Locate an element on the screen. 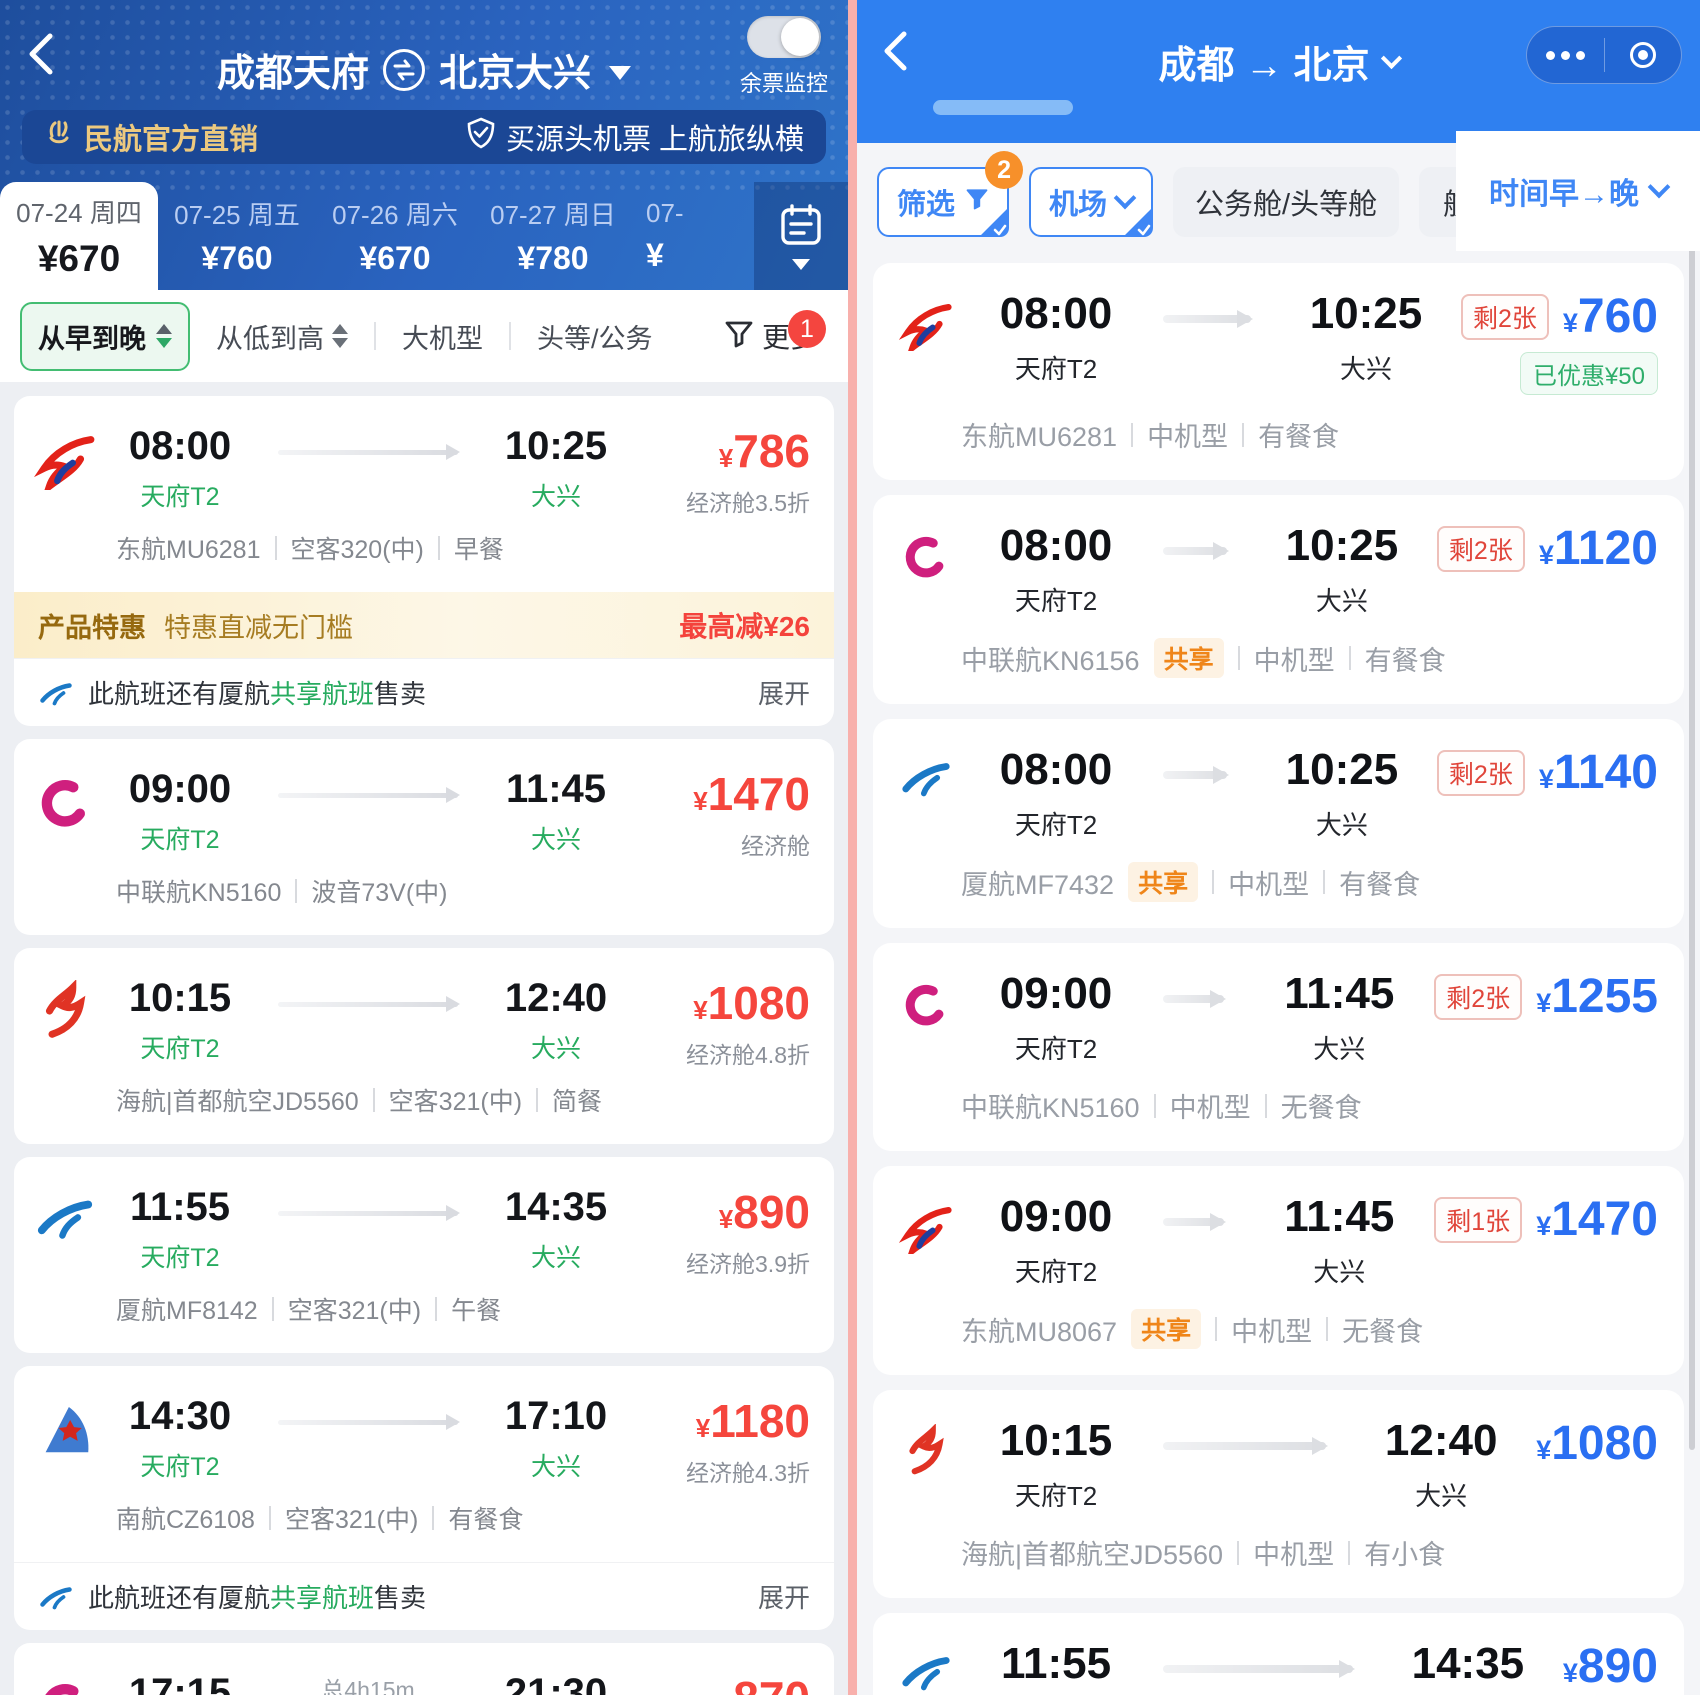 Image resolution: width=1700 pixels, height=1695 pixels. price: ¥870 is located at coordinates (725, 1683).